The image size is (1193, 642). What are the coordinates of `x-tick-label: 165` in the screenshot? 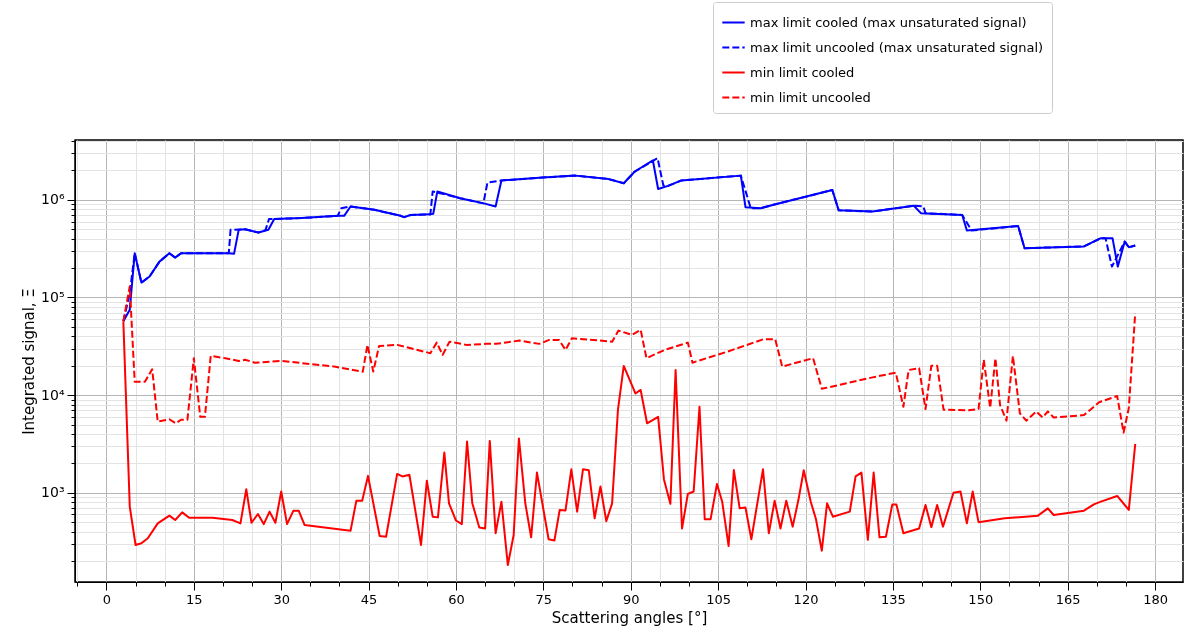 It's located at (1068, 599).